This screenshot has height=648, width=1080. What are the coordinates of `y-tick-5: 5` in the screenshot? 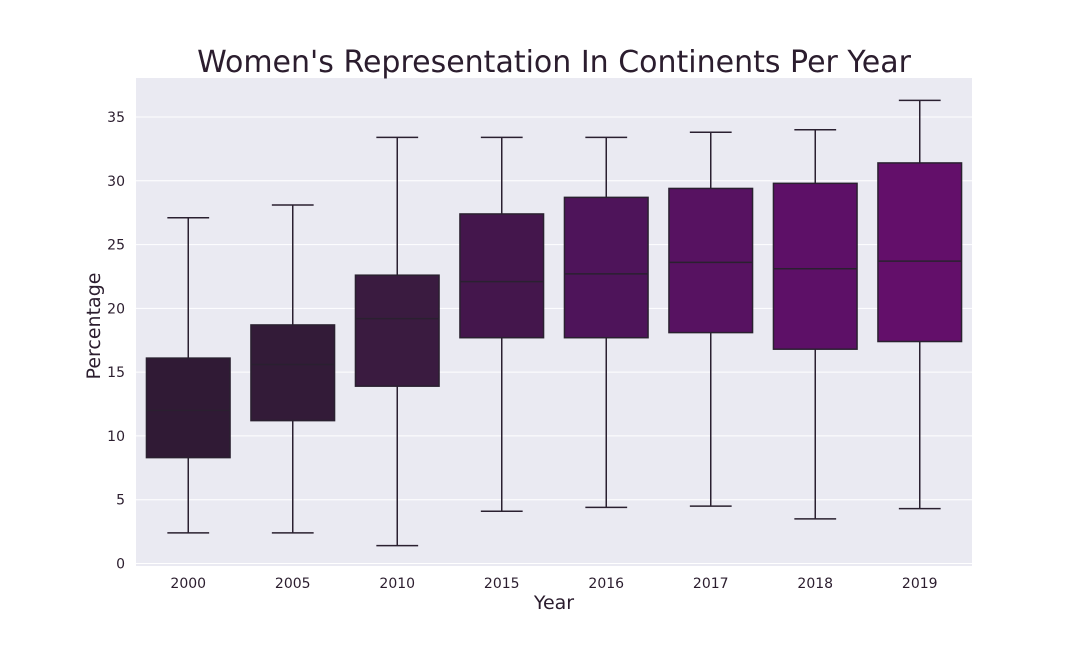 It's located at (120, 501).